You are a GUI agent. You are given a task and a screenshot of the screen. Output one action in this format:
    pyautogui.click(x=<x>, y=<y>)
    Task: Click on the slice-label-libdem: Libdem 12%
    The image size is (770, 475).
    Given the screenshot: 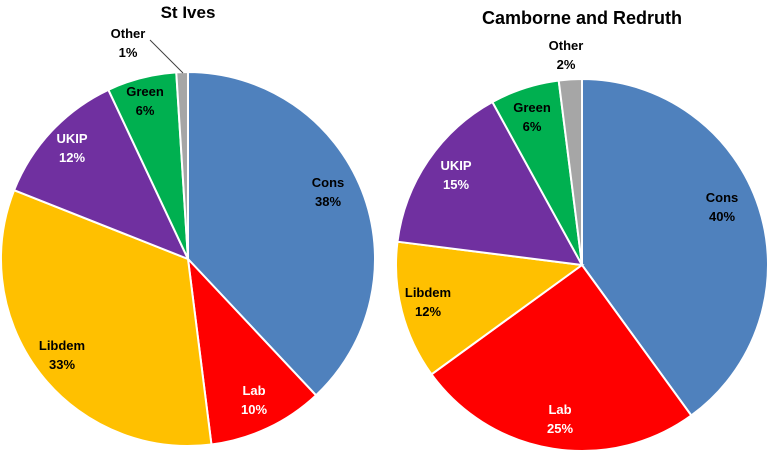 What is the action you would take?
    pyautogui.click(x=428, y=302)
    